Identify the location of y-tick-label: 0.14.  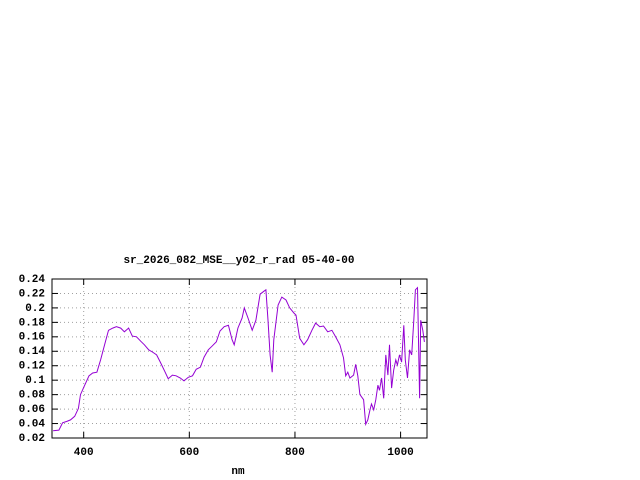
(32, 352).